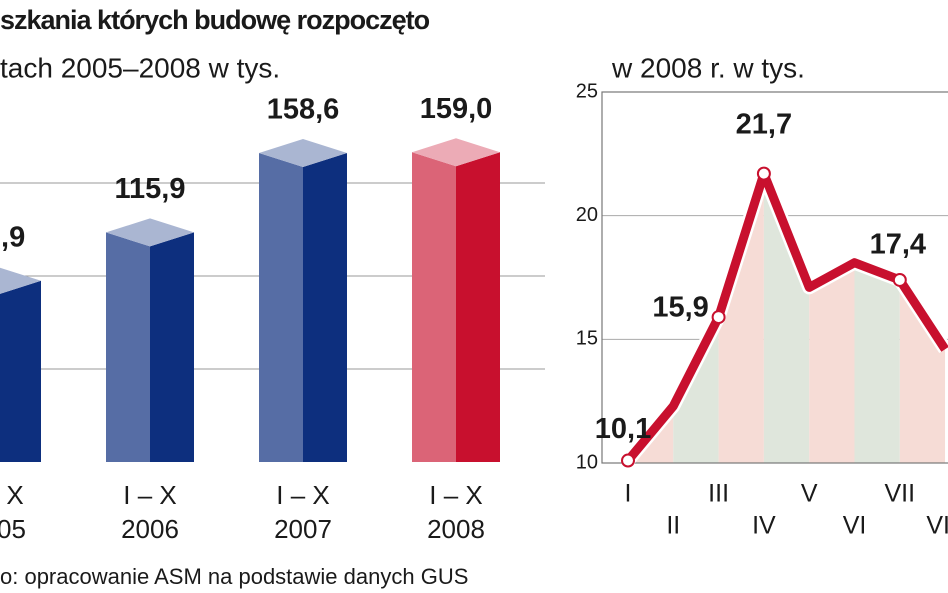  I want to click on y-tick-label: 10, so click(587, 462).